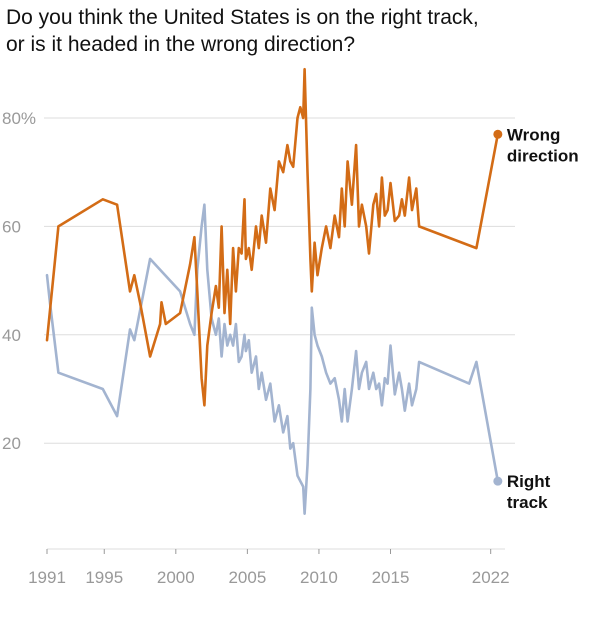 This screenshot has height=622, width=600. I want to click on chart-title-line-2: or is it headed in the wrong direction?, so click(181, 44).